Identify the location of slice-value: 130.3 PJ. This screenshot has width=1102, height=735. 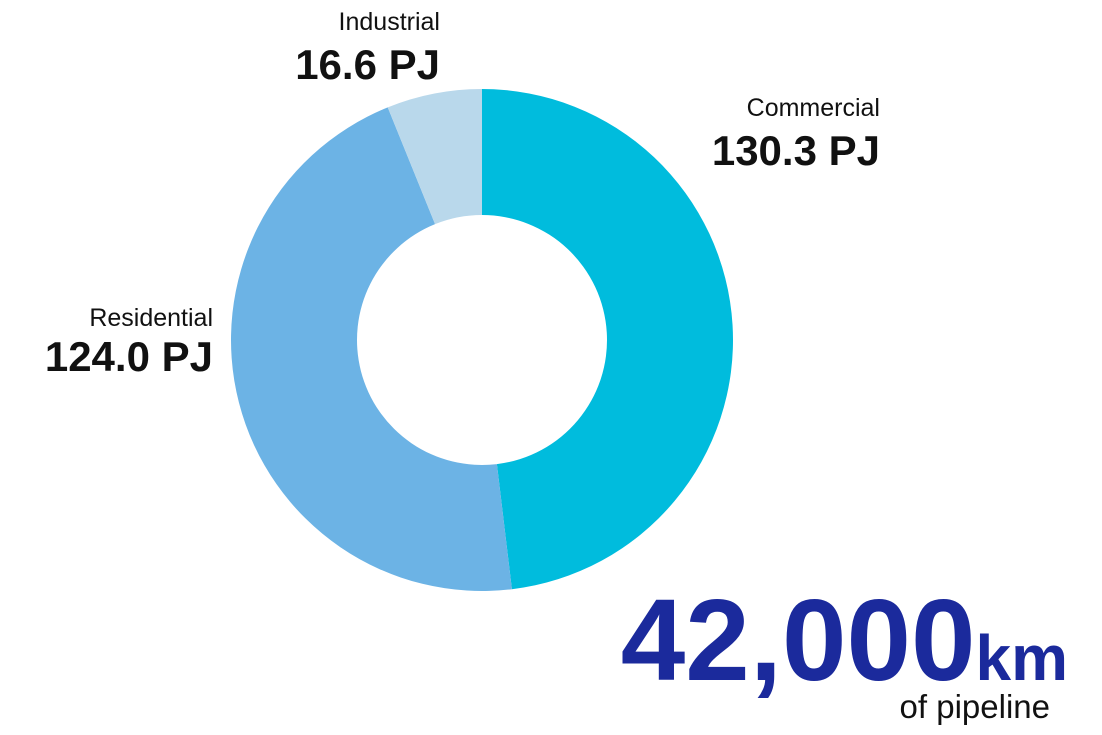
(796, 150).